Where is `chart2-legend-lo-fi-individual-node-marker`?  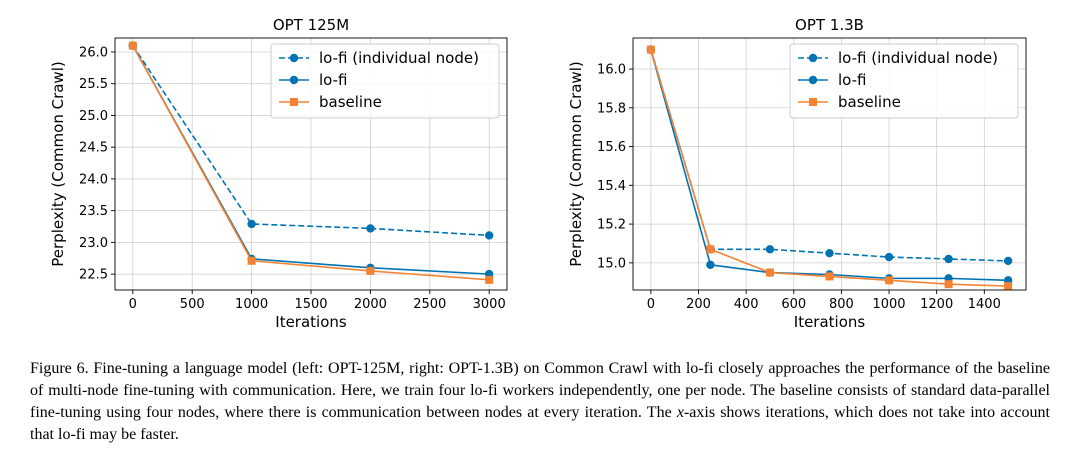
chart2-legend-lo-fi-individual-node-marker is located at coordinates (813, 58).